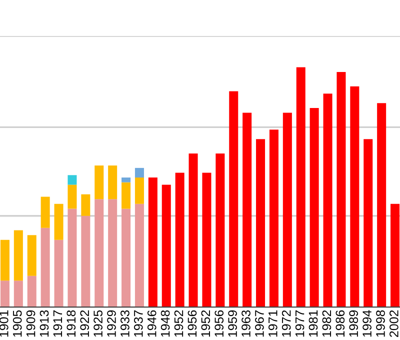 Image resolution: width=400 pixels, height=340 pixels. I want to click on x-tick-label: 1918, so click(71, 323).